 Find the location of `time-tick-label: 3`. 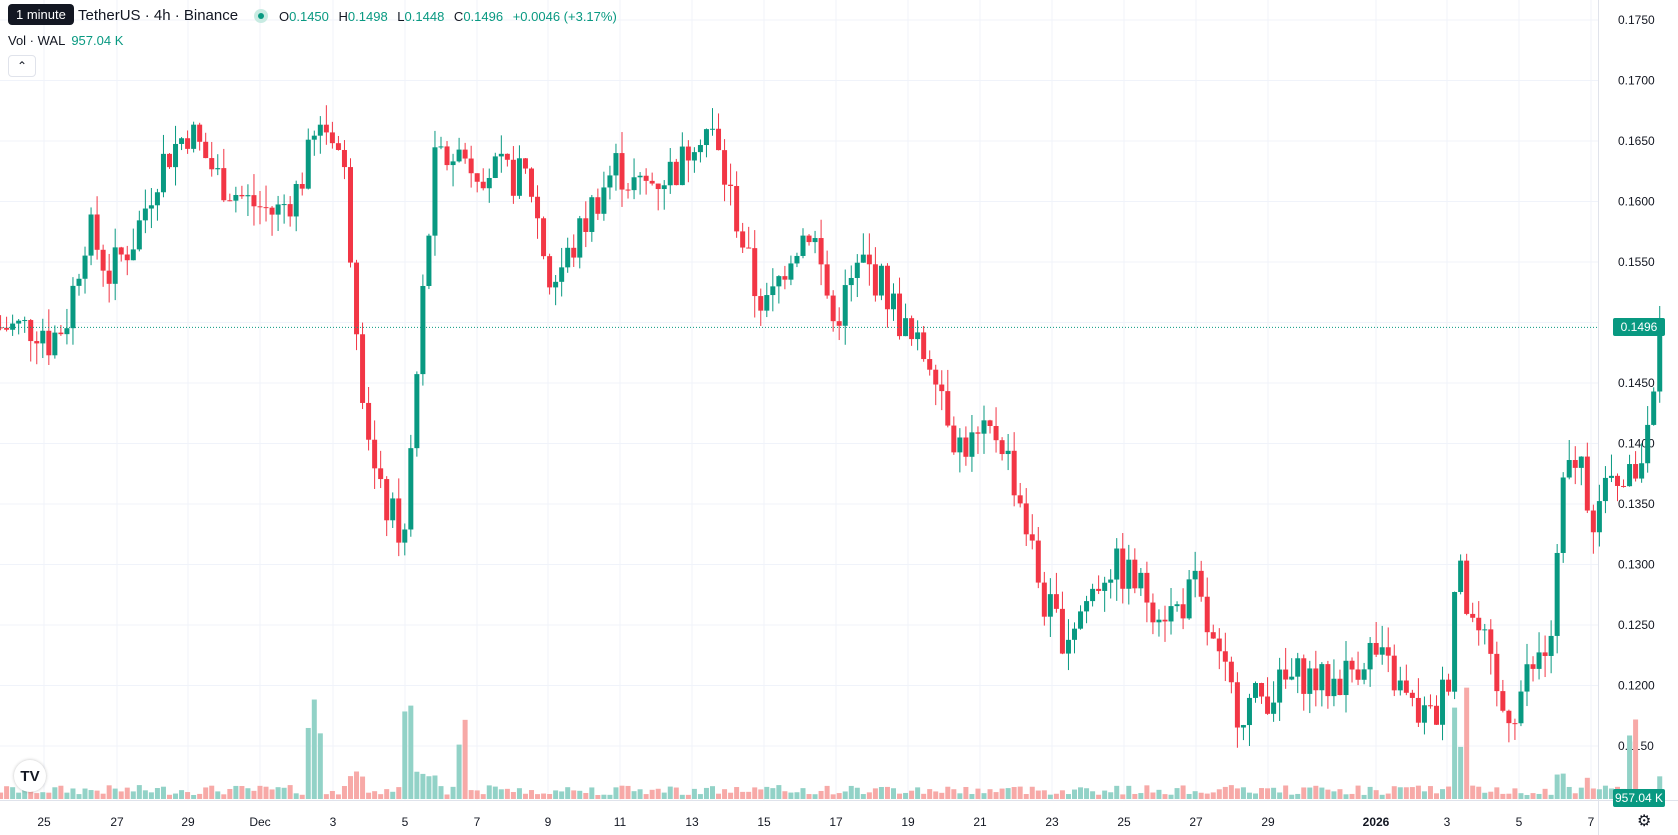

time-tick-label: 3 is located at coordinates (333, 822).